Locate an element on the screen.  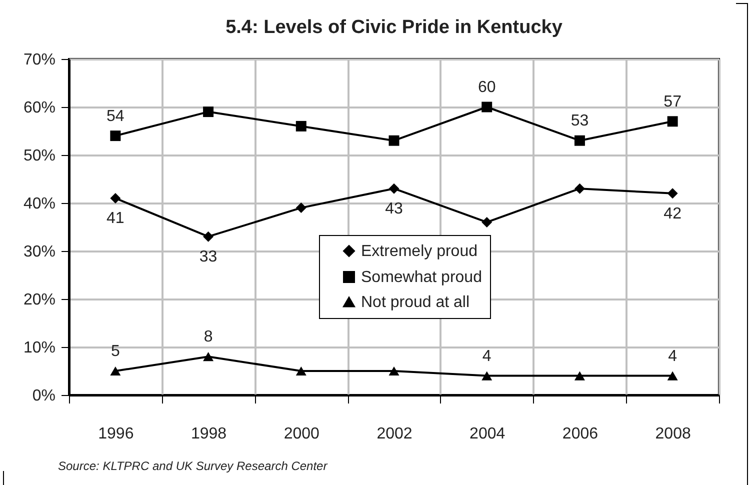
data-label: 54 is located at coordinates (115, 116).